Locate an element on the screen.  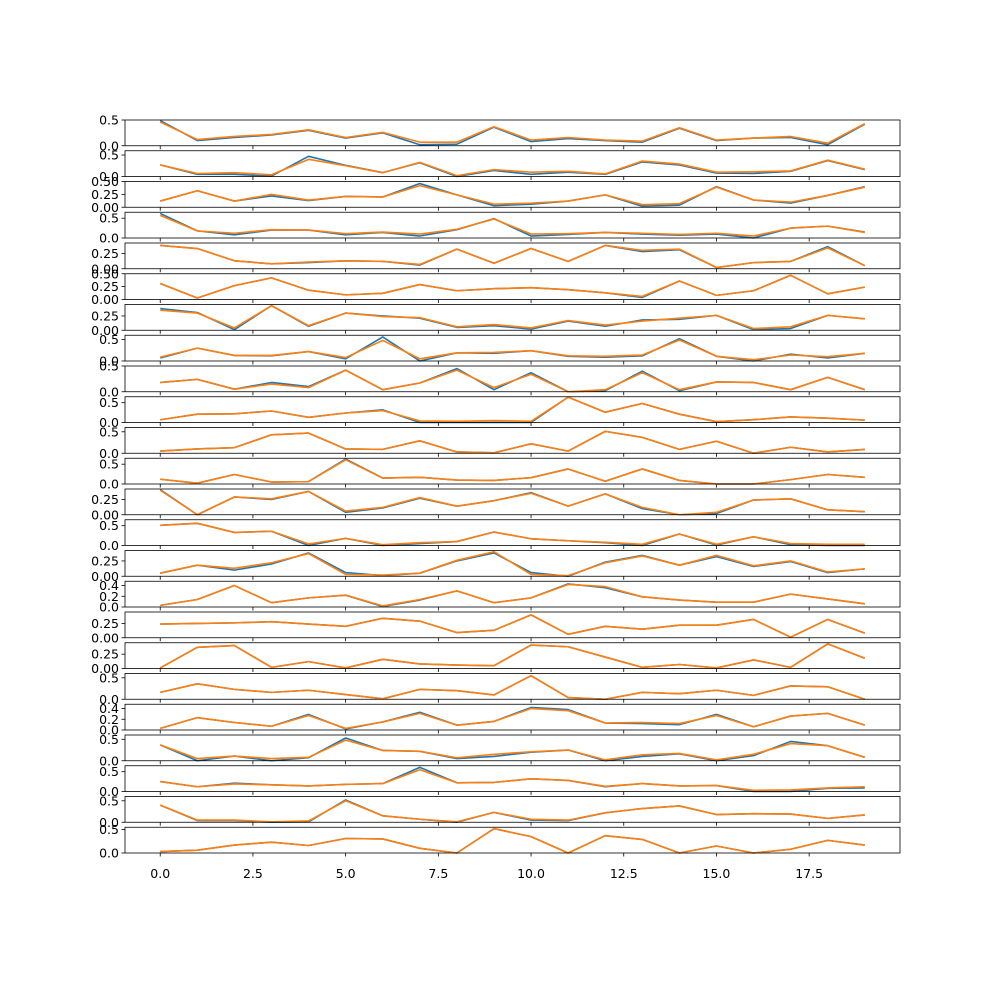
subplot-9: 0.0 0.5 is located at coordinates (500, 379).